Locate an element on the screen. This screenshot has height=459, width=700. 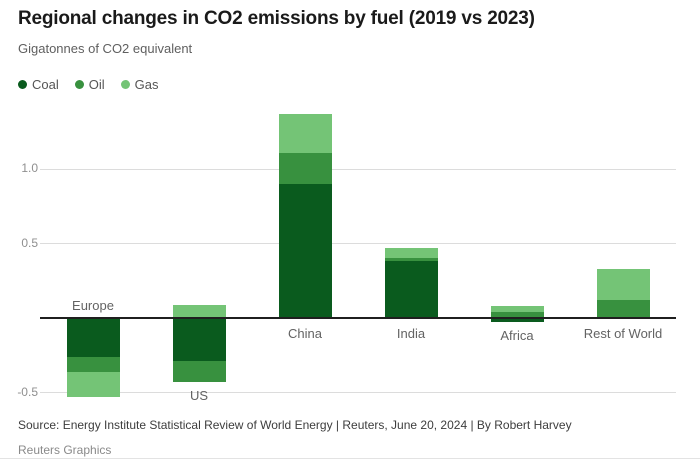
bar-segment-us-coal is located at coordinates (199, 340).